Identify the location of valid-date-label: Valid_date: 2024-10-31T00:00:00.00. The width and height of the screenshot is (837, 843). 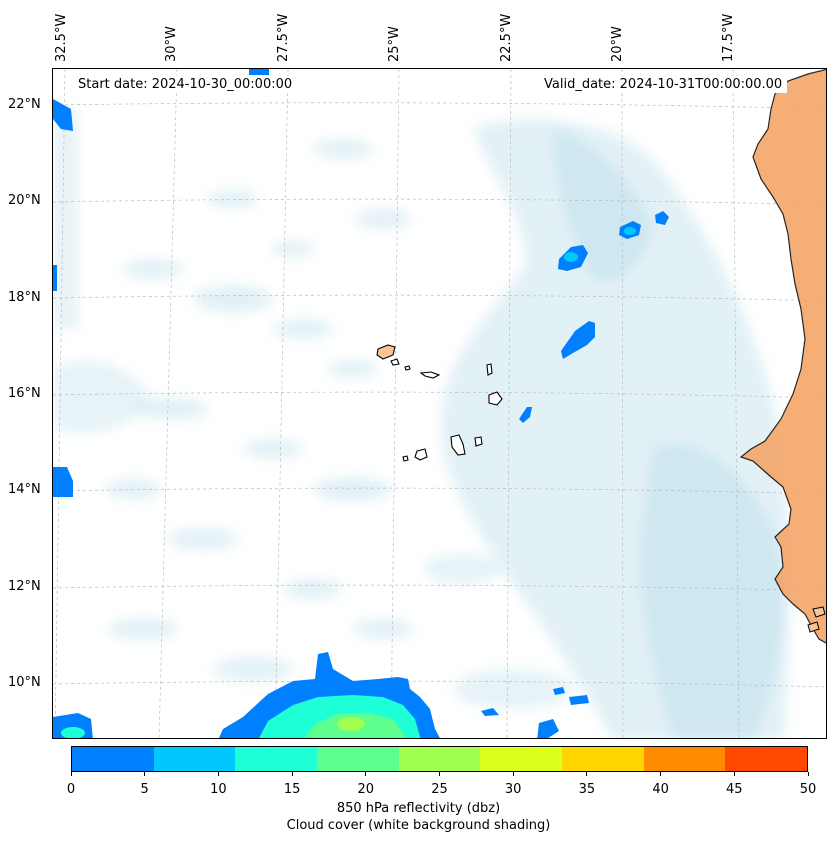
(663, 84).